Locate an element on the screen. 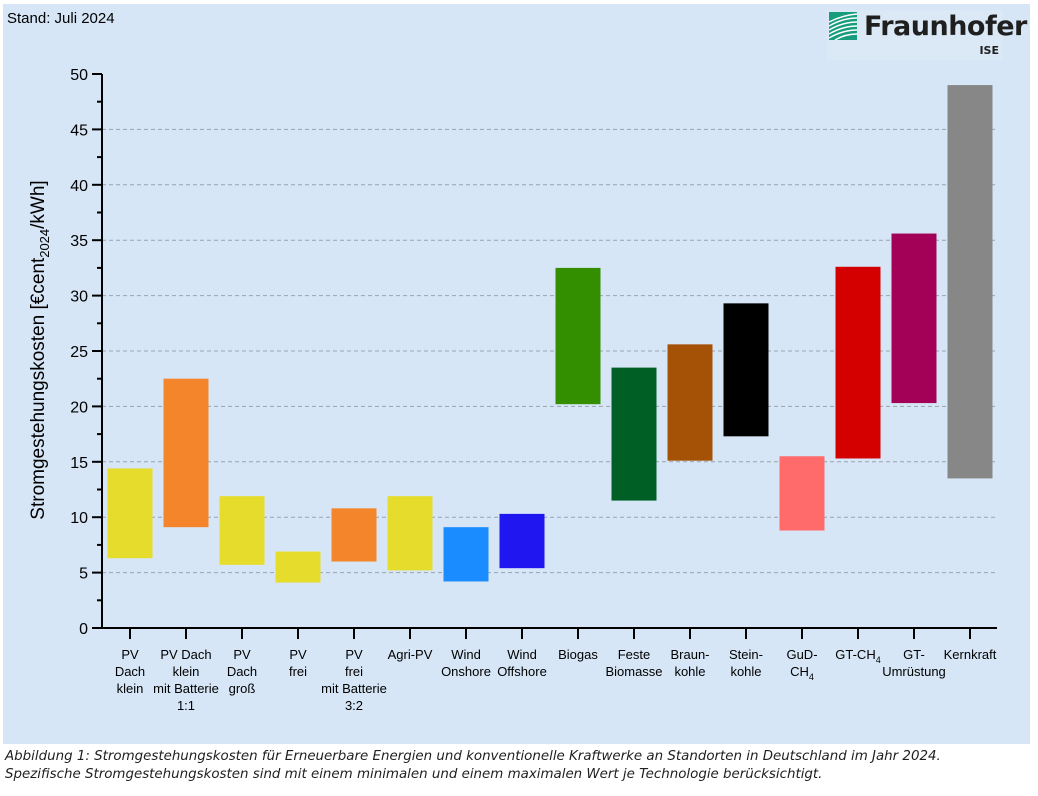 This screenshot has width=1038, height=796. x-tick-label: PV Dach is located at coordinates (185, 654).